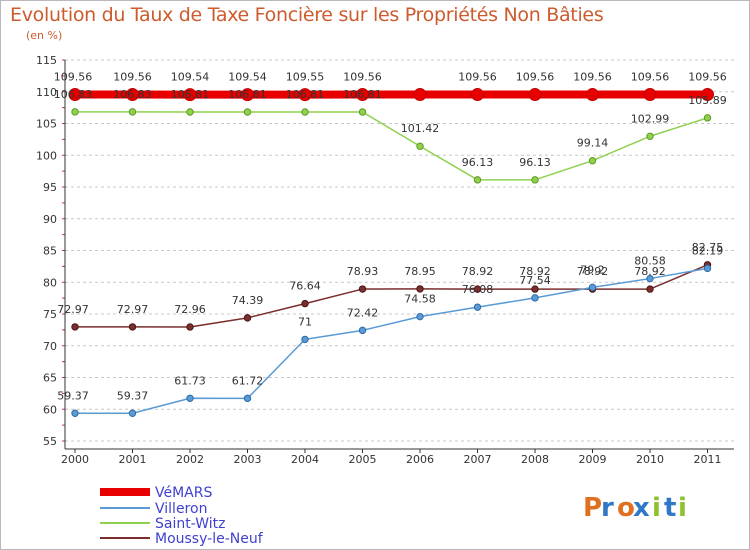 The width and height of the screenshot is (750, 550). I want to click on x-tick-label: 2004, so click(305, 459).